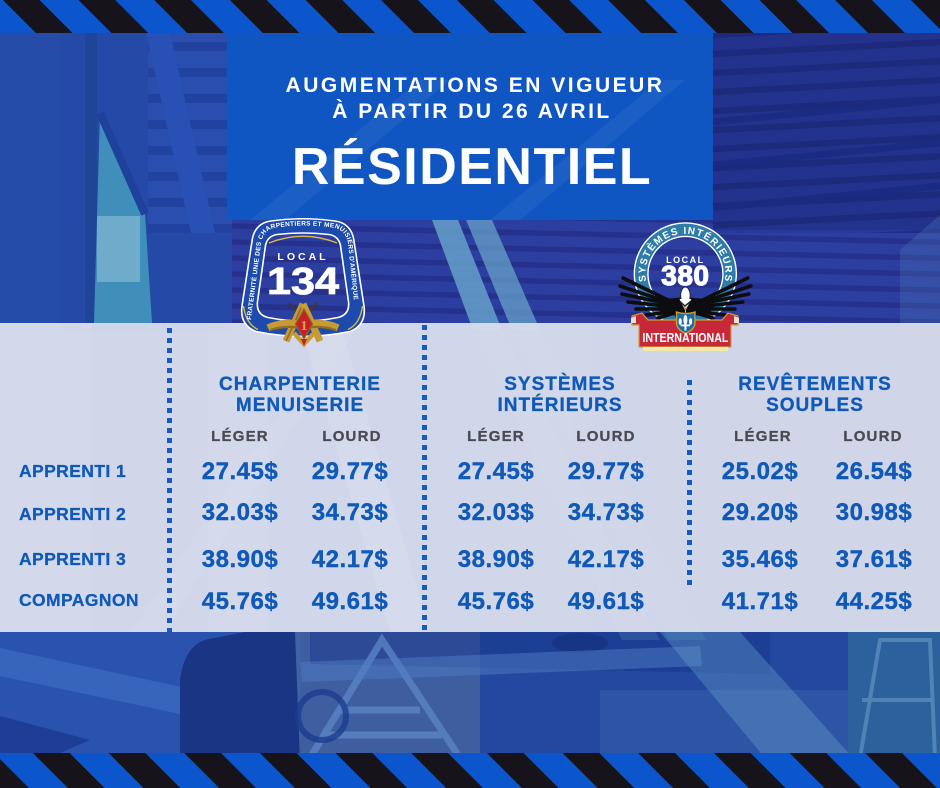  Describe the element at coordinates (685, 338) in the screenshot. I see `svg-text: INTERNATIONAL` at that location.